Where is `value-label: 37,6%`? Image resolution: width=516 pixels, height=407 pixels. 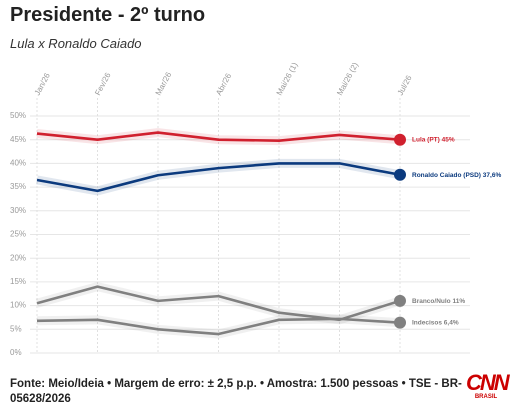 value-label: 37,6% is located at coordinates (492, 174).